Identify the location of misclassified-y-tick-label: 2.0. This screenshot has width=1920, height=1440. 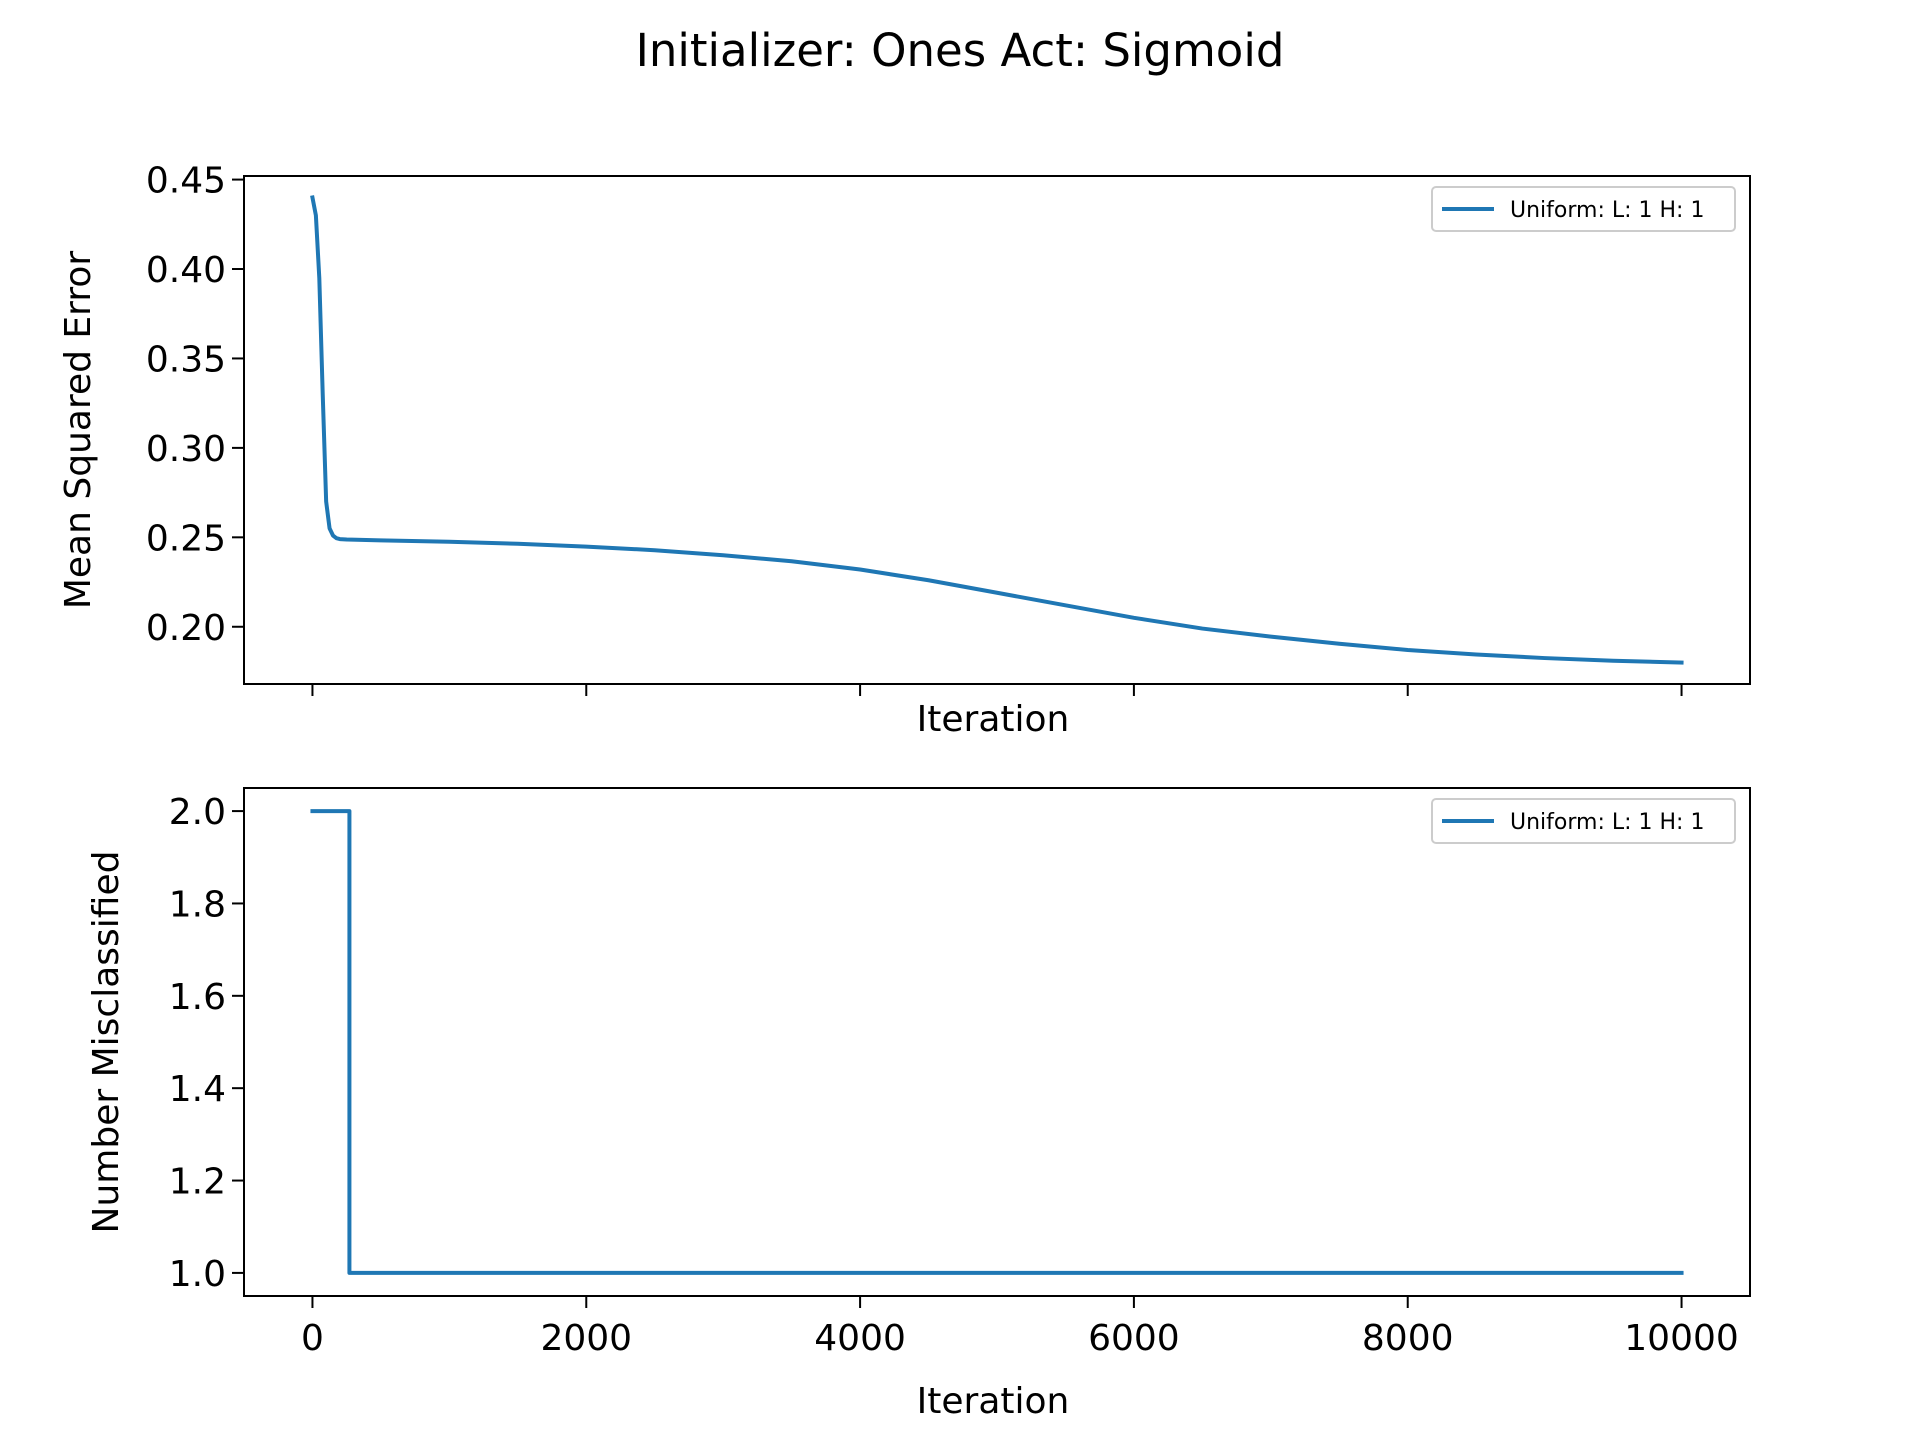
(197, 812).